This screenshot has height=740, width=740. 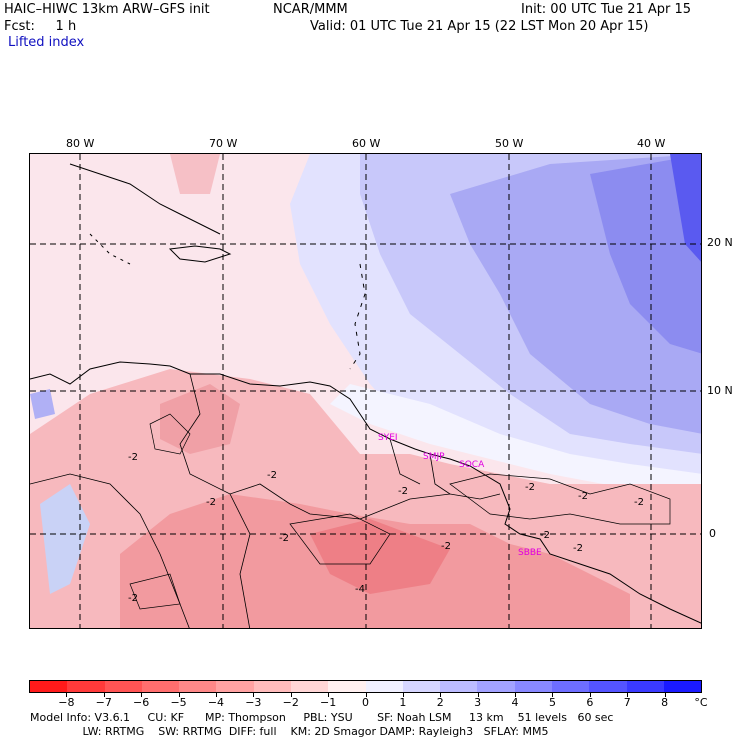 I want to click on colorbar-tick-label: 0, so click(x=365, y=702).